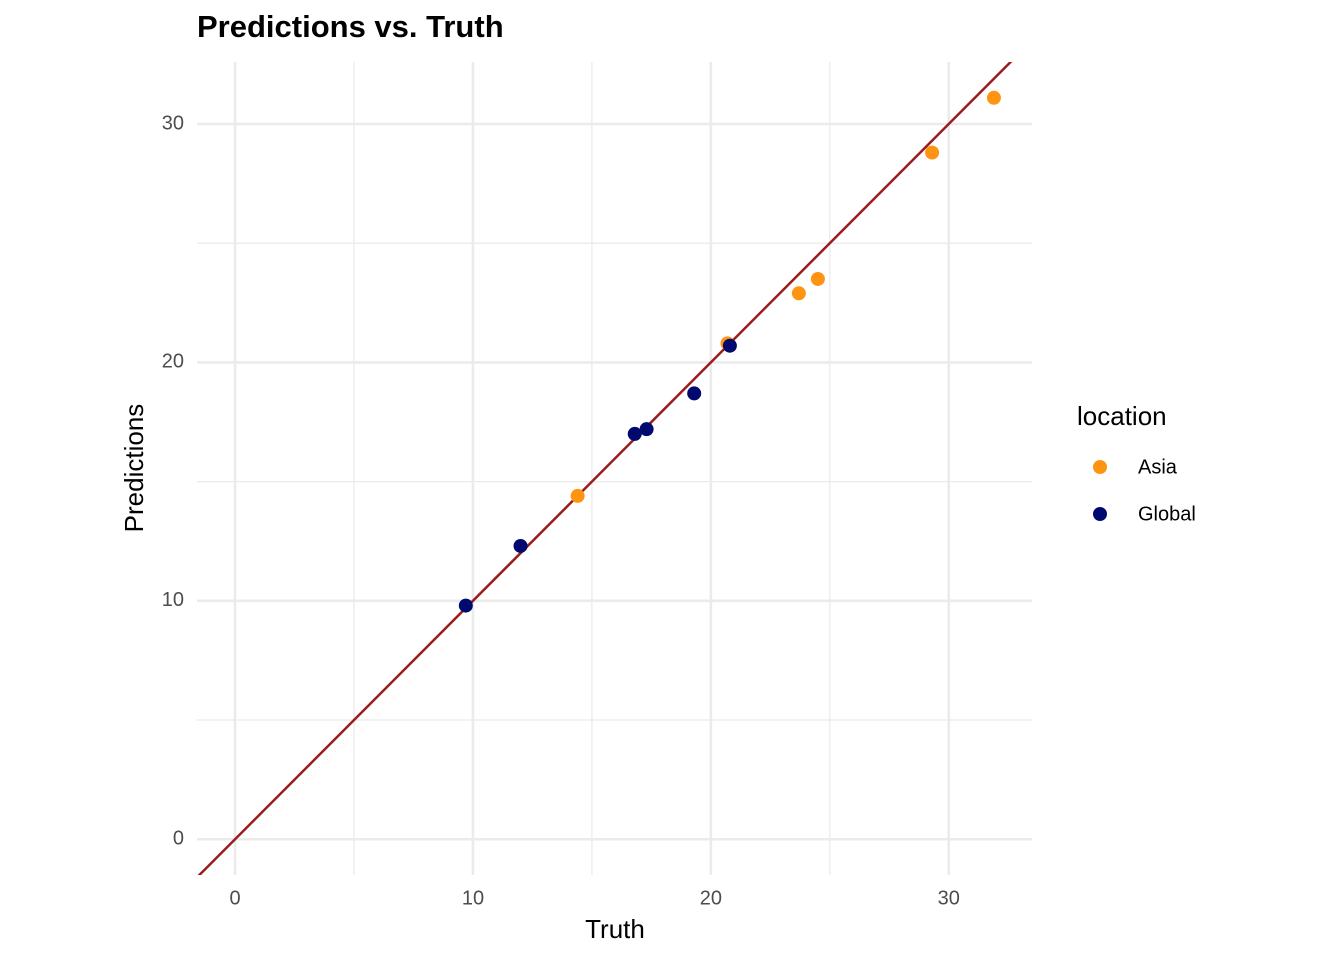  Describe the element at coordinates (173, 362) in the screenshot. I see `y-tick-label: 20` at that location.